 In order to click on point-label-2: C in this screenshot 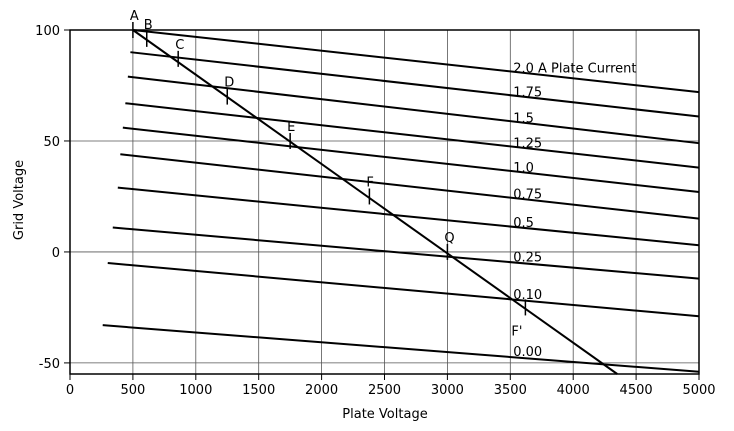, I will do `click(179, 45)`.